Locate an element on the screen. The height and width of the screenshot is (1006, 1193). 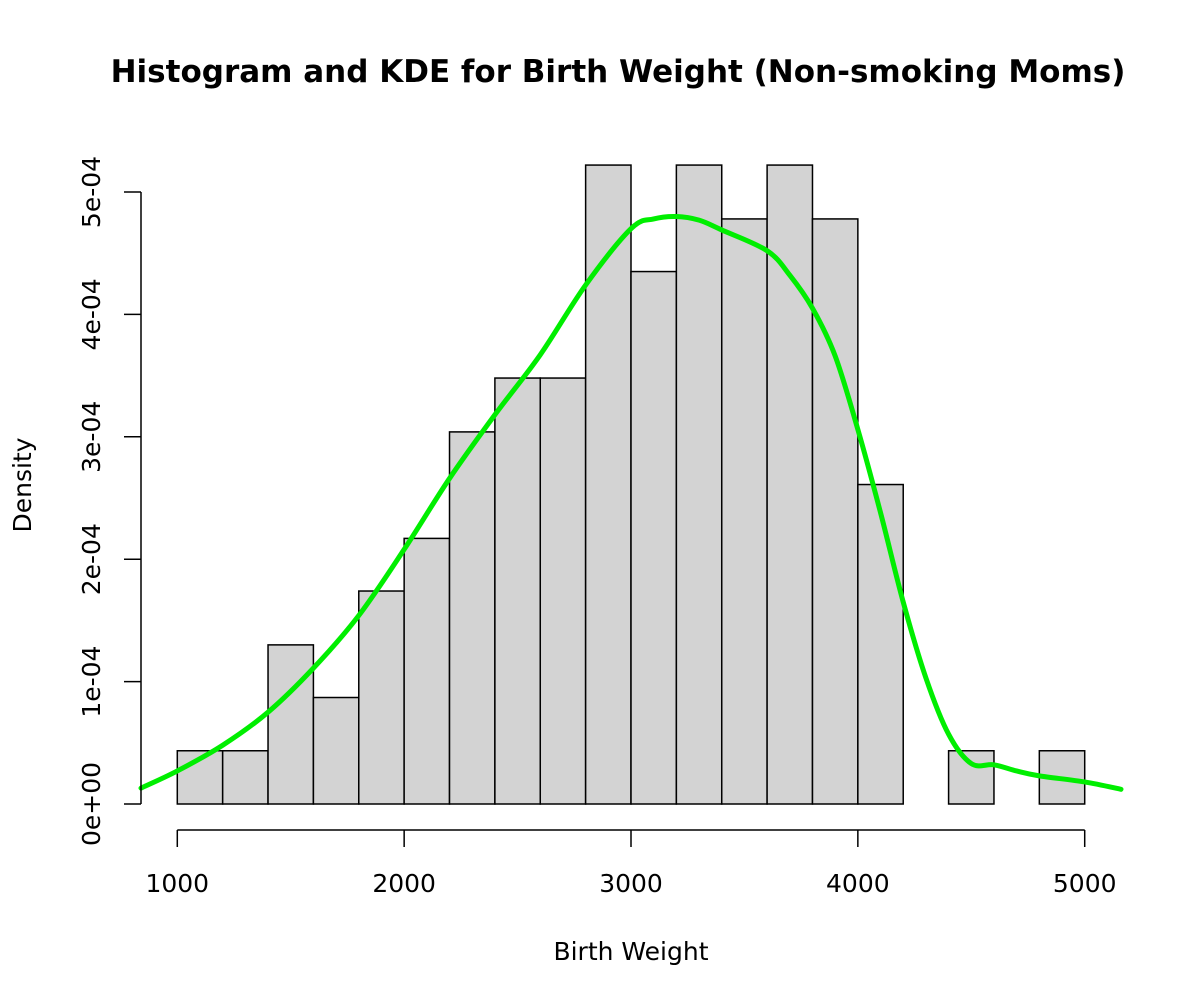
y-axis-label: Density is located at coordinates (22, 484).